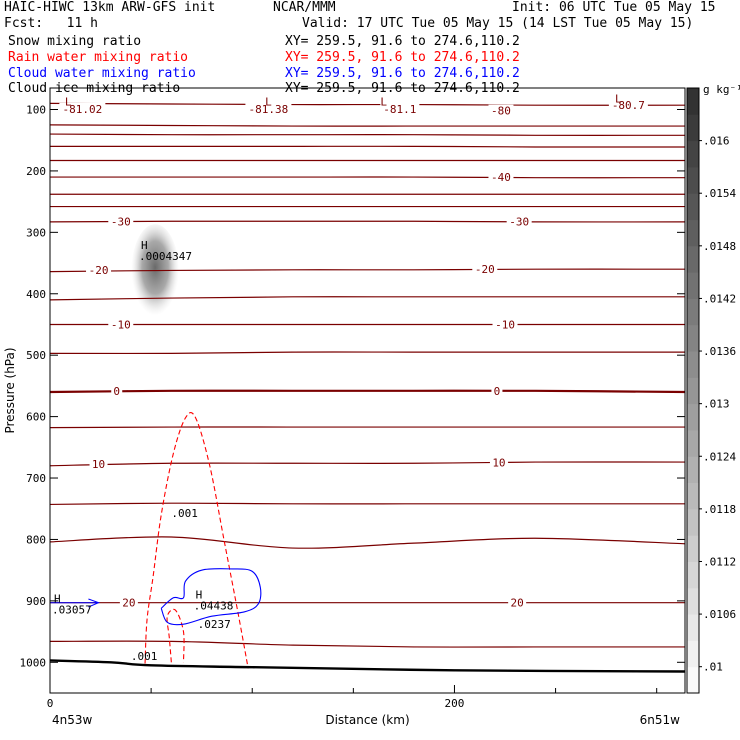  I want to click on contour-label: -80.7, so click(628, 105).